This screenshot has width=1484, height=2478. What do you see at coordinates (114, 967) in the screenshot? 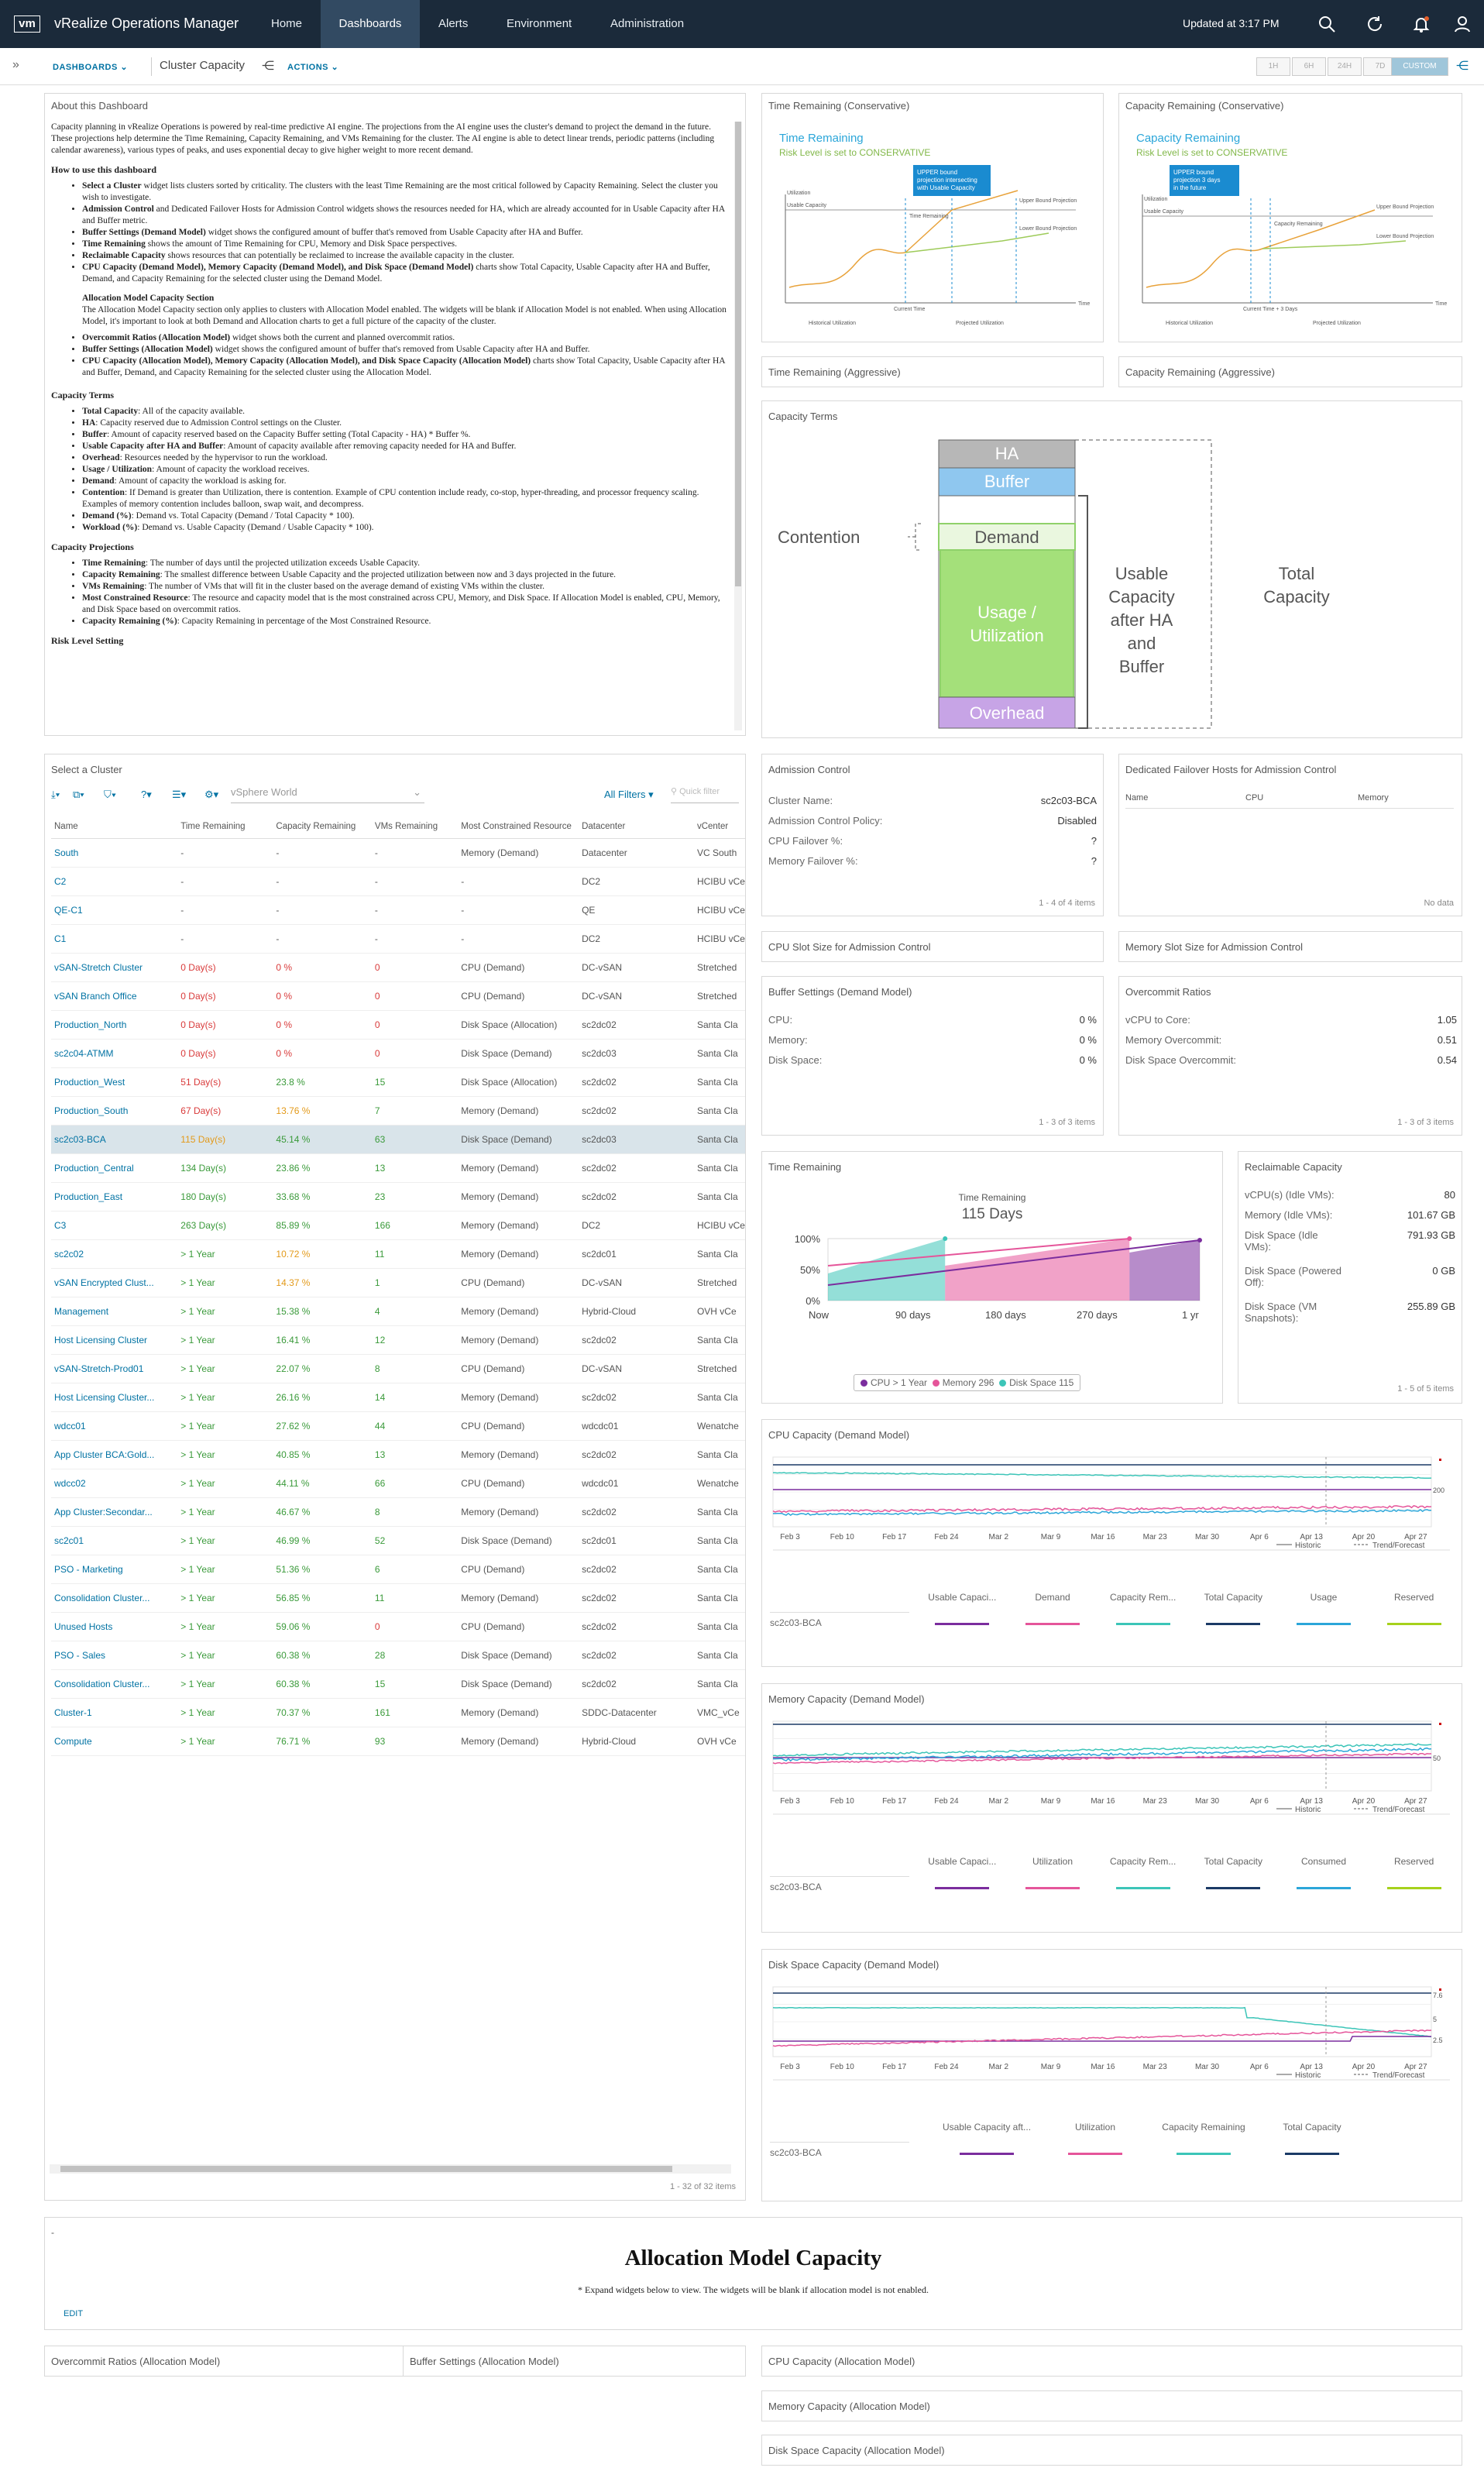
I see `cluster-name-link: vSAN-Stretch Cluster` at bounding box center [114, 967].